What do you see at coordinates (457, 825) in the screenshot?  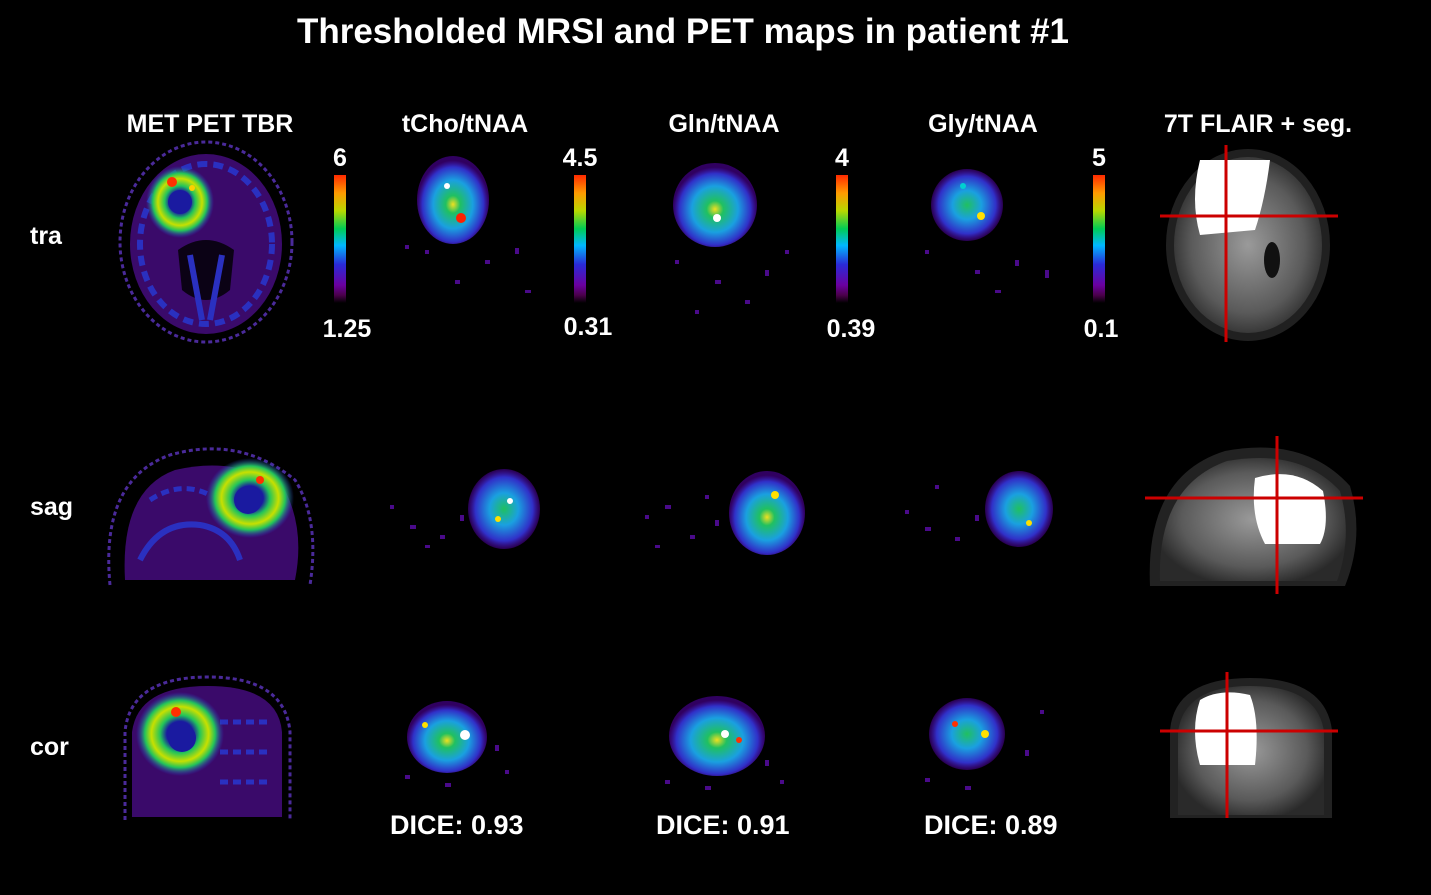 I see `dice-tcho: DICE: 0.93` at bounding box center [457, 825].